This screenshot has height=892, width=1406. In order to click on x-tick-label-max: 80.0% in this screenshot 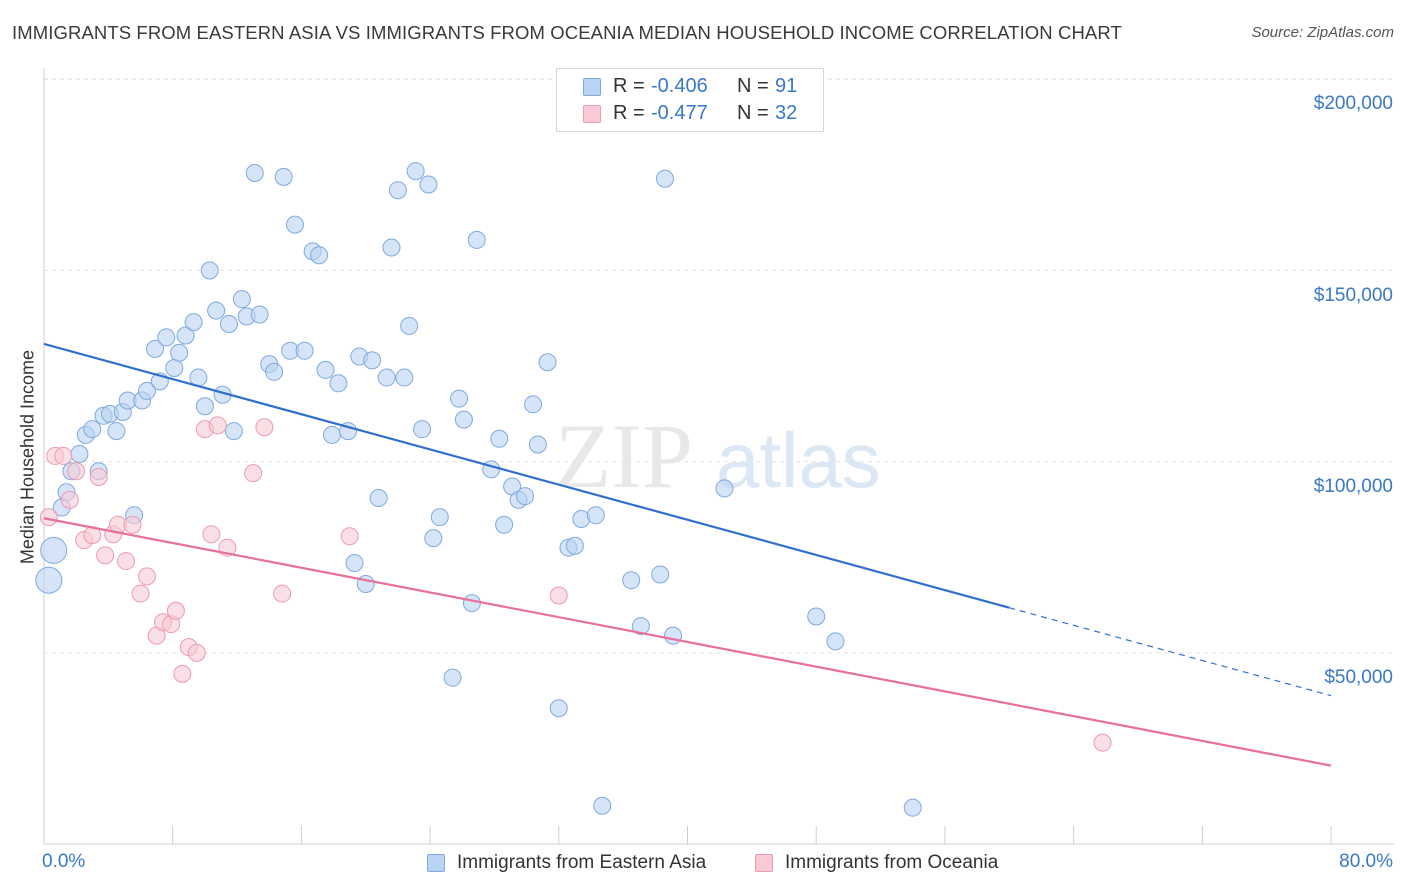, I will do `click(1366, 861)`.